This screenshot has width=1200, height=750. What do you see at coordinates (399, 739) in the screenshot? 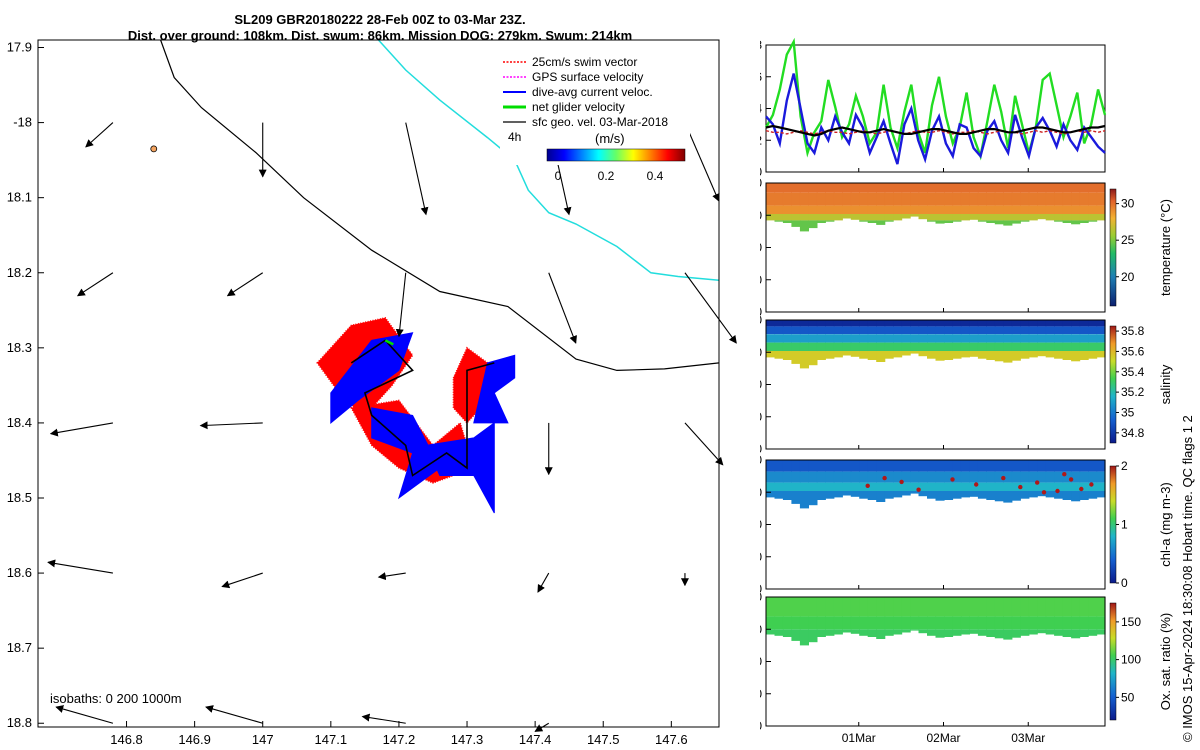
I see `x-tick-label: 147.2` at bounding box center [399, 739].